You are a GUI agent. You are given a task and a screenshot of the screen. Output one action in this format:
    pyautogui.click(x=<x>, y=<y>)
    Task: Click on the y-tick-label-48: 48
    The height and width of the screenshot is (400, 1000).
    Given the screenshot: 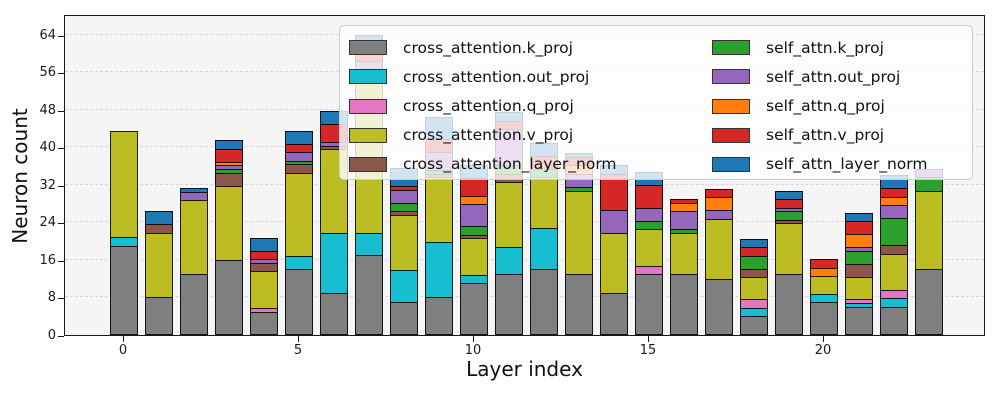 What is the action you would take?
    pyautogui.click(x=47, y=110)
    